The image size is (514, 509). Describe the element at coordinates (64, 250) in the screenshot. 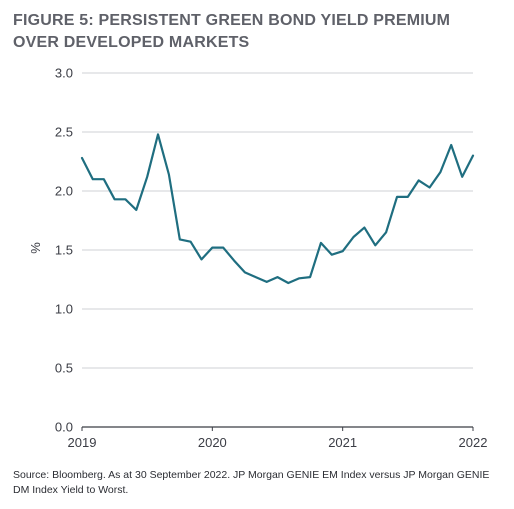

I see `y-tick-label: 1.5` at that location.